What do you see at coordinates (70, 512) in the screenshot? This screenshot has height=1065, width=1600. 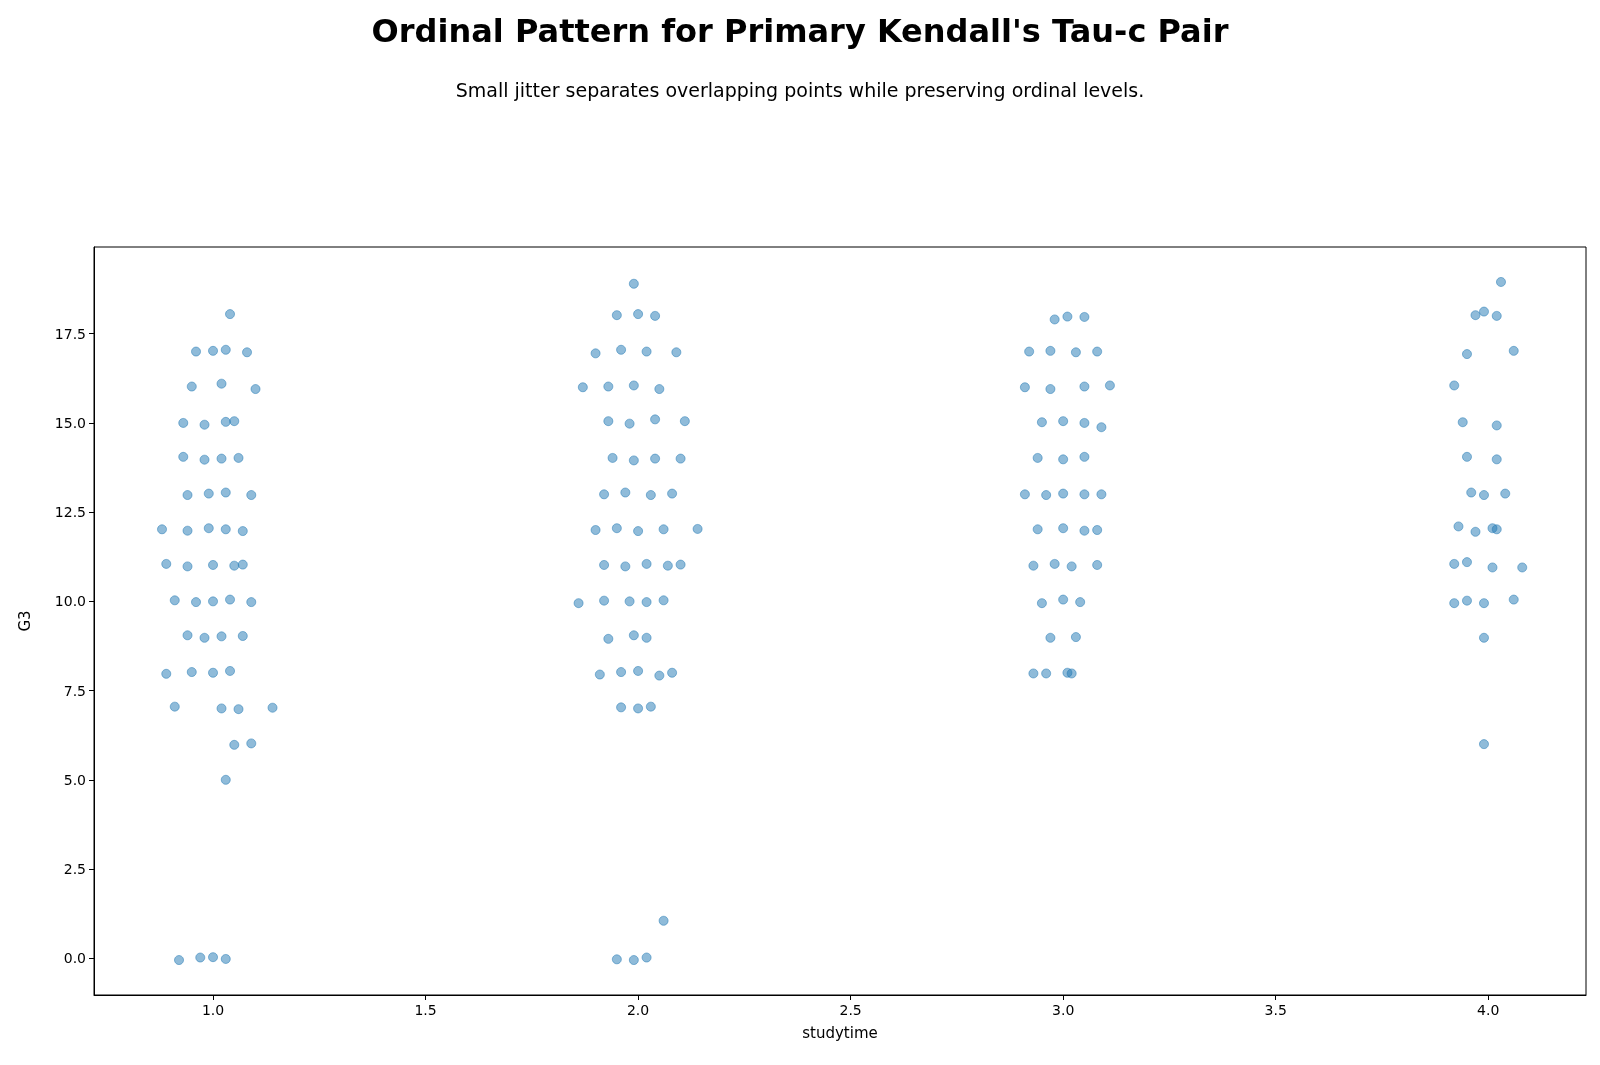 I see `y-tick-label: 12.5` at bounding box center [70, 512].